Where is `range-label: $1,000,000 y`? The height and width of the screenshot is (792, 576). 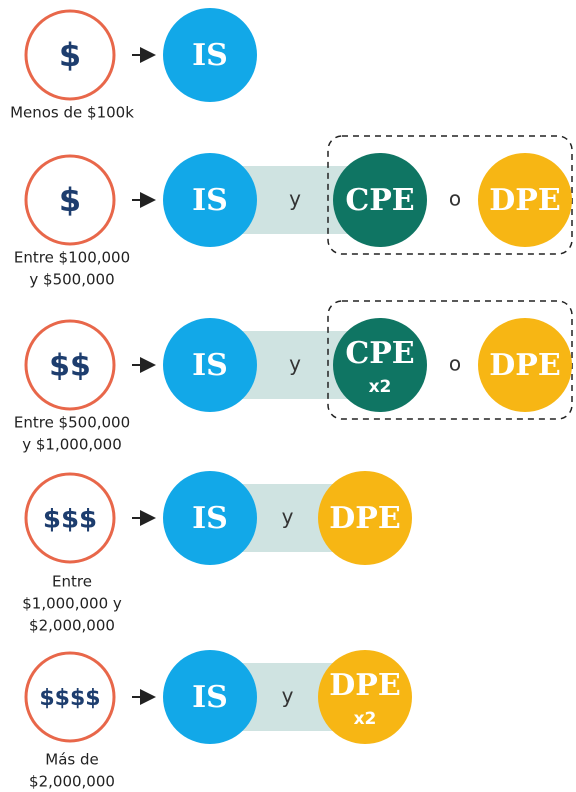 range-label: $1,000,000 y is located at coordinates (72, 604).